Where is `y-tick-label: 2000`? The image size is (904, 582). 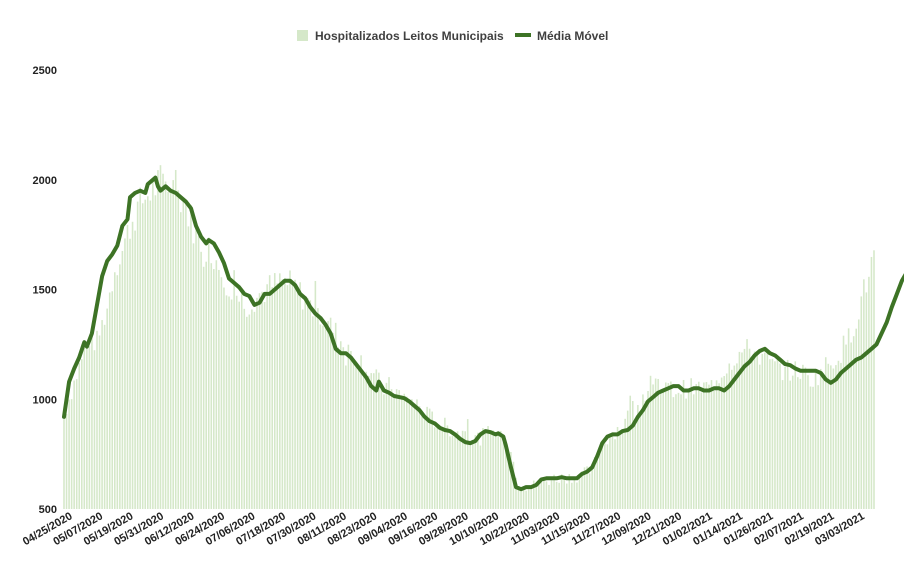
y-tick-label: 2000 is located at coordinates (45, 181).